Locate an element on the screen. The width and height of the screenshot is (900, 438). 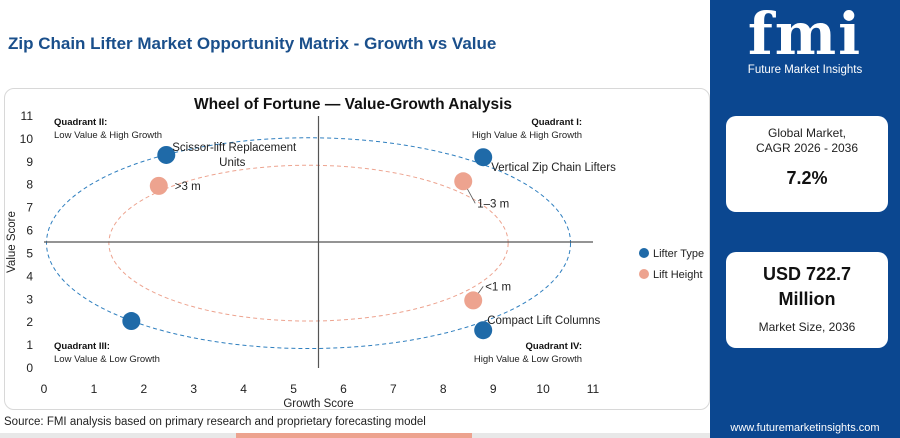
point-label: Scissor-lift Replacement is located at coordinates (234, 148).